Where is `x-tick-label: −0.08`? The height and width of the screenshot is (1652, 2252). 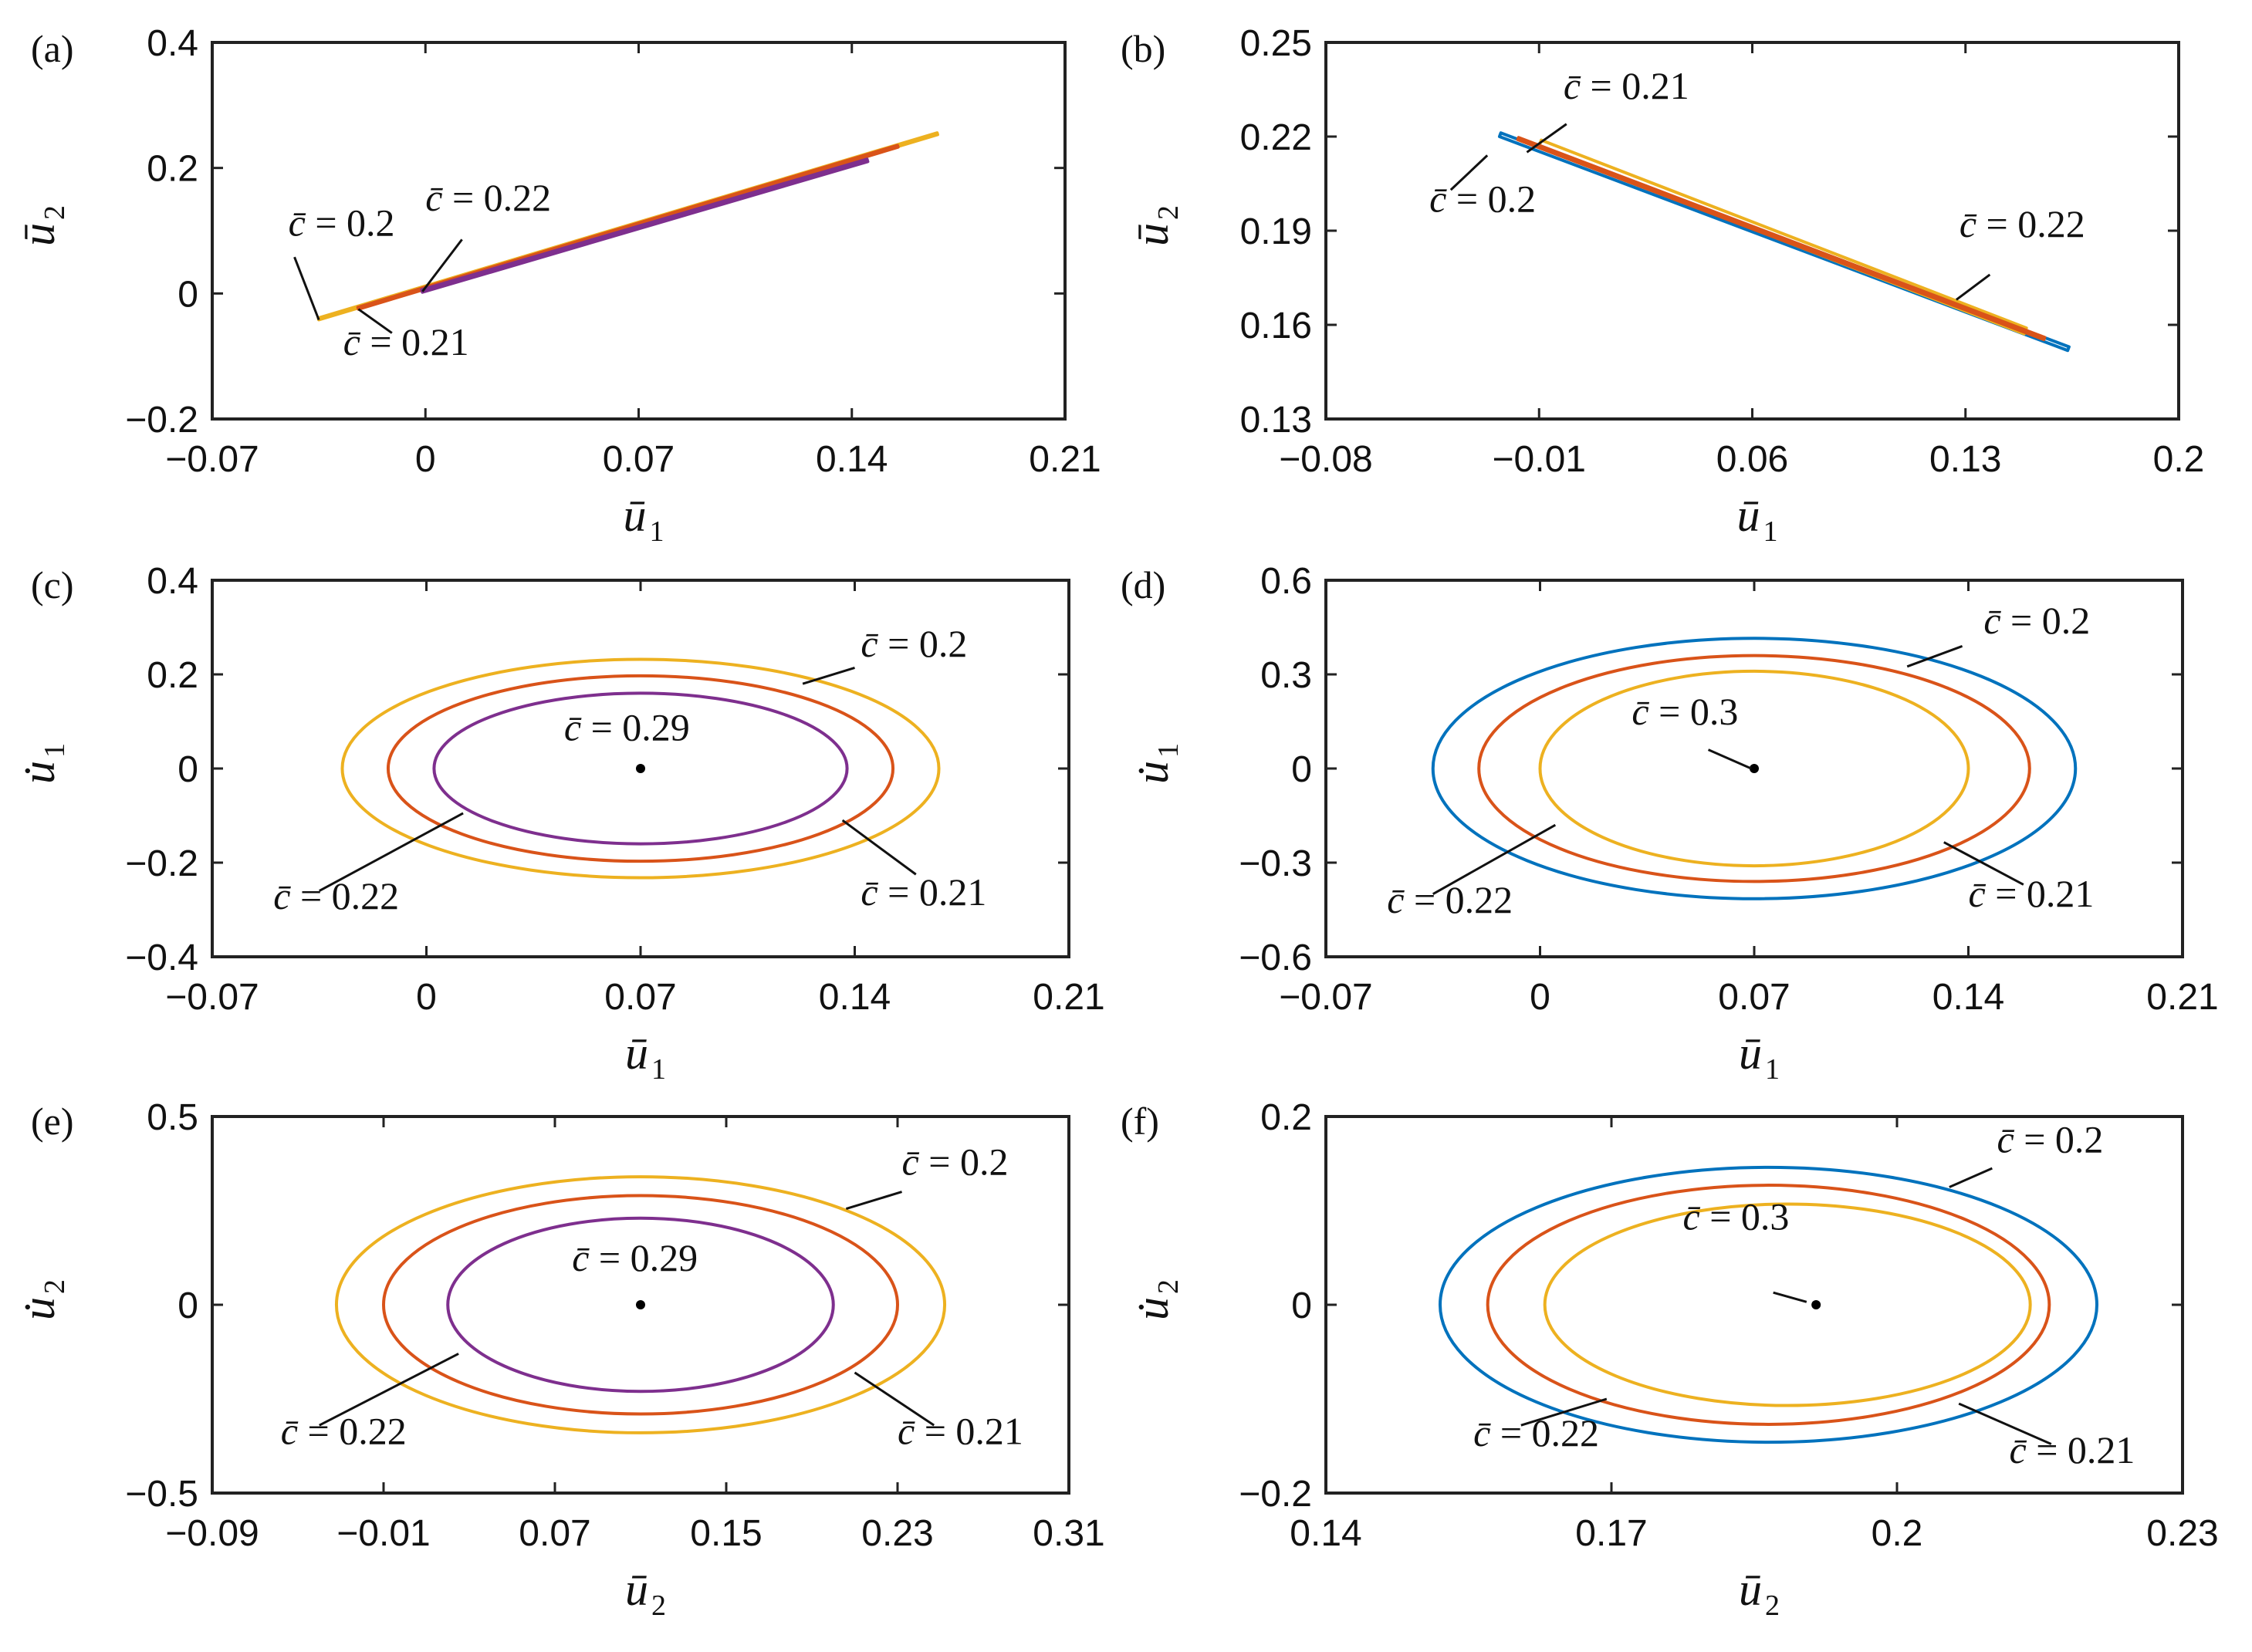 x-tick-label: −0.08 is located at coordinates (1325, 460).